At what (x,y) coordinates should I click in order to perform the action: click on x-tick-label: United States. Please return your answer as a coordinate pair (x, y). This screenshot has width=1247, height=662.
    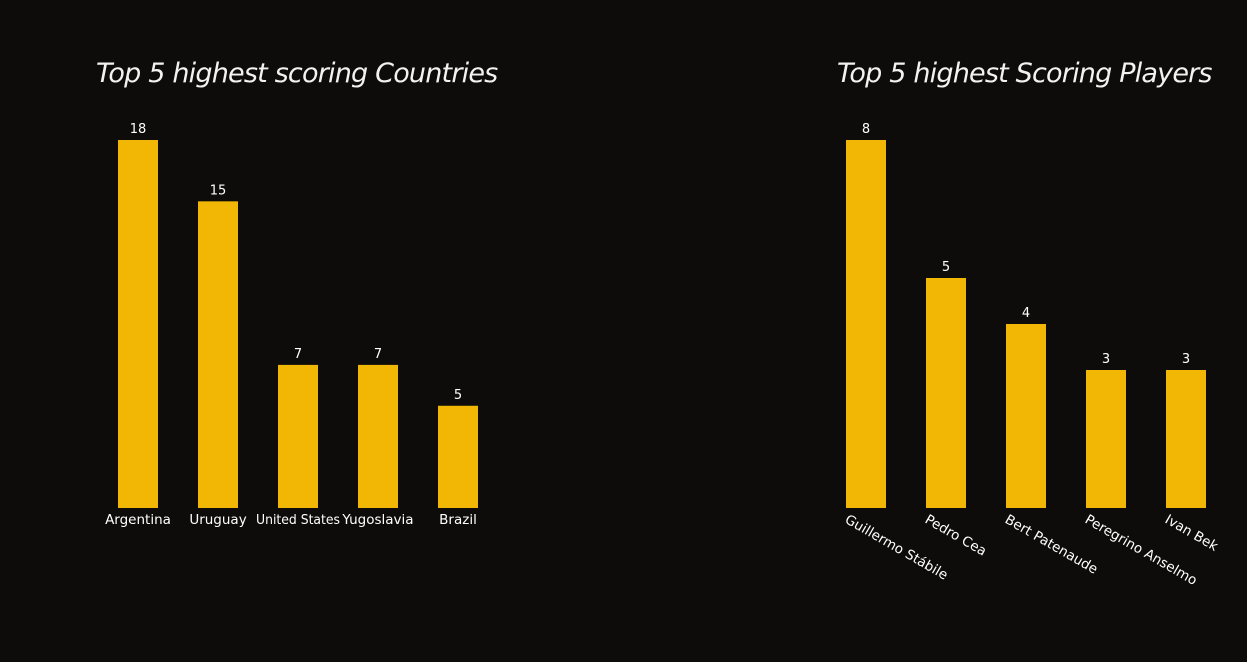
    Looking at the image, I should click on (298, 520).